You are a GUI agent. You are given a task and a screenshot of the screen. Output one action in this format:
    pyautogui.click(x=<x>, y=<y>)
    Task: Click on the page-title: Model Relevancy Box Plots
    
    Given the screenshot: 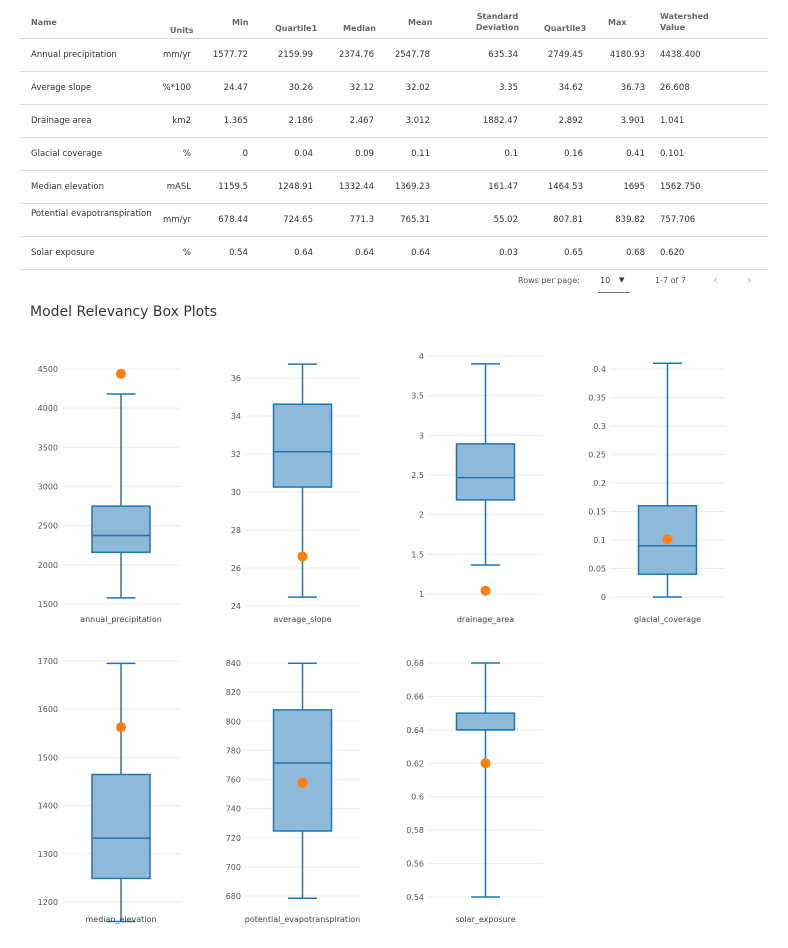 What is the action you would take?
    pyautogui.click(x=124, y=312)
    